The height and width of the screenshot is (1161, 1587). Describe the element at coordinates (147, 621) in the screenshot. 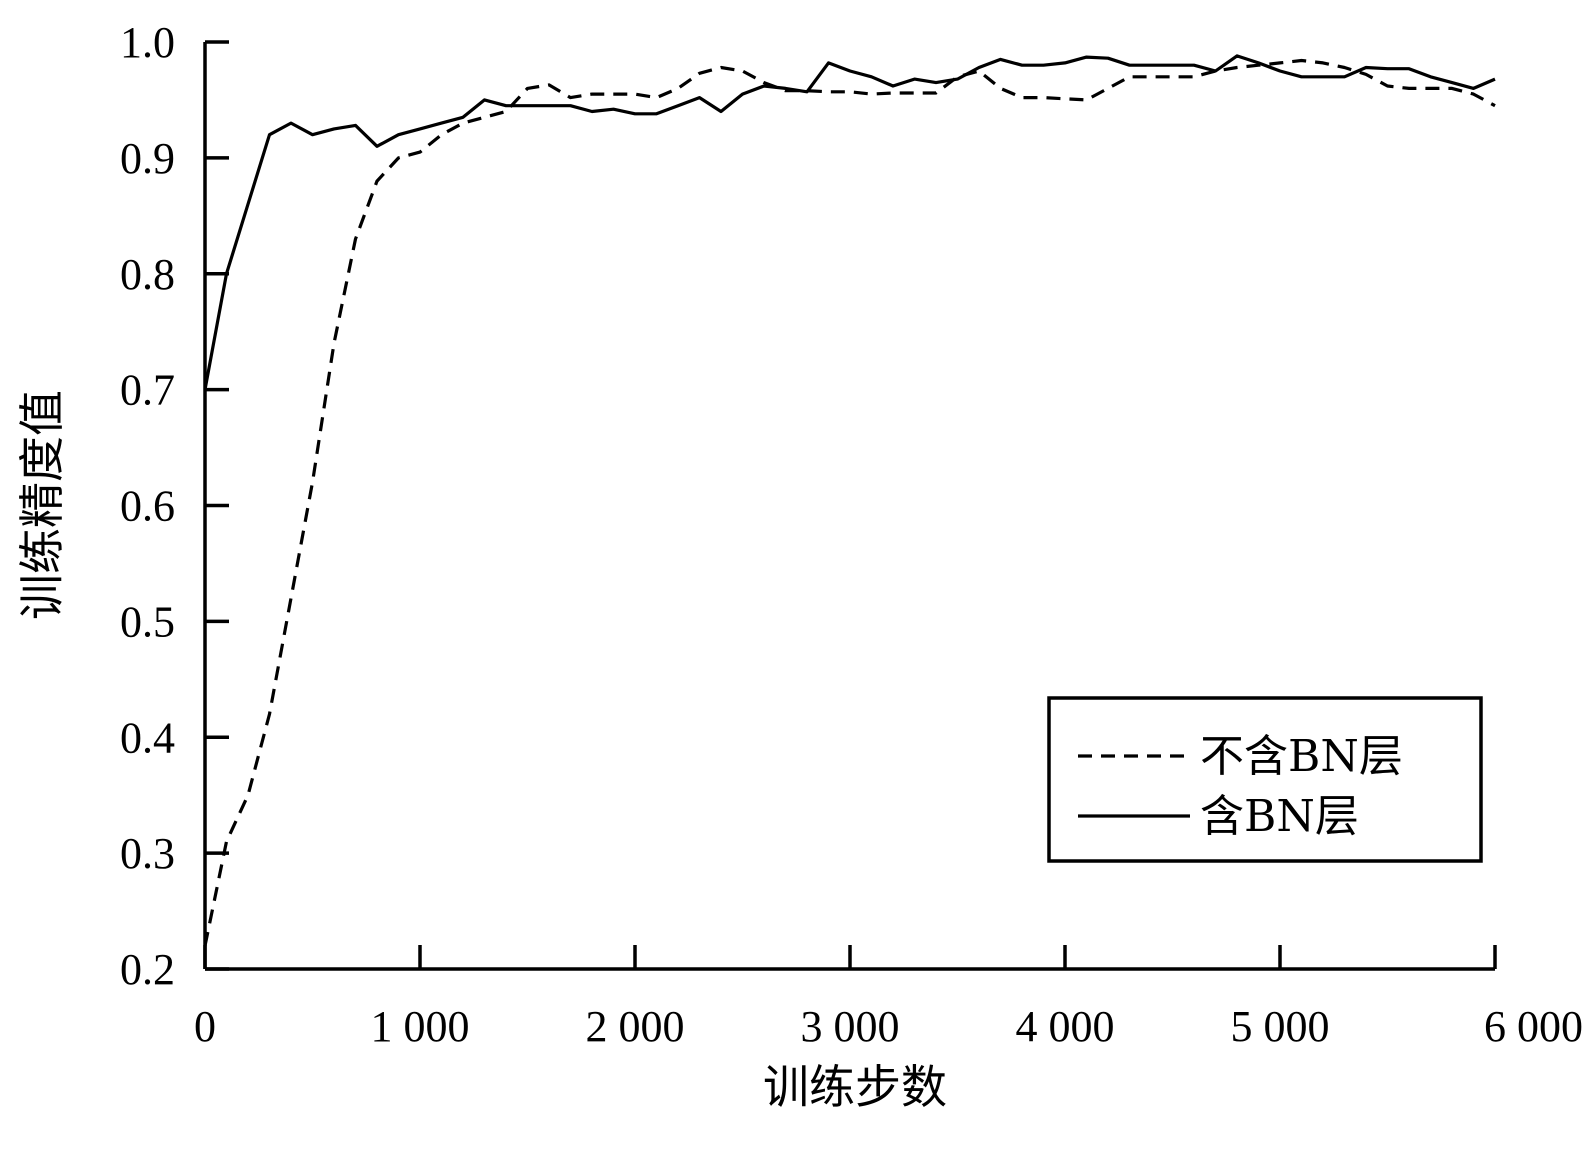

I see `y-tick-label: 0.5` at that location.